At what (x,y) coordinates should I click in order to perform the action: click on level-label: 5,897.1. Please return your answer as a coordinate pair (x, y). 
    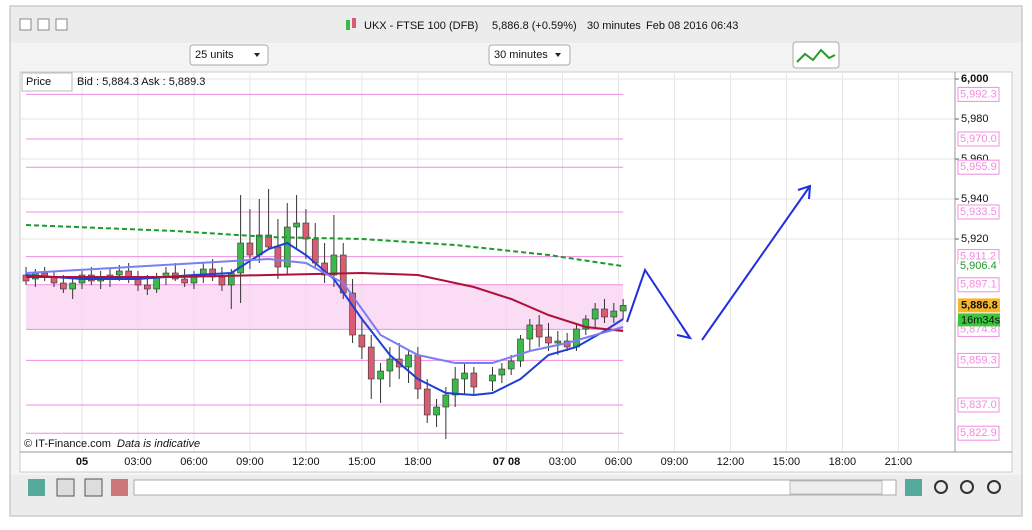
    Looking at the image, I should click on (978, 285).